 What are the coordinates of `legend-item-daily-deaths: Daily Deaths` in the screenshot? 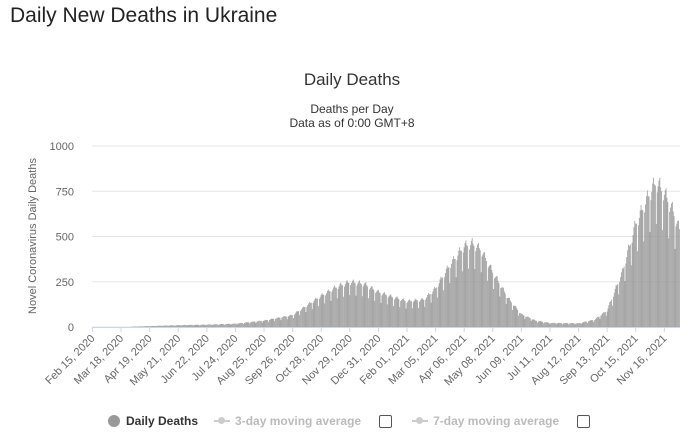 It's located at (153, 421).